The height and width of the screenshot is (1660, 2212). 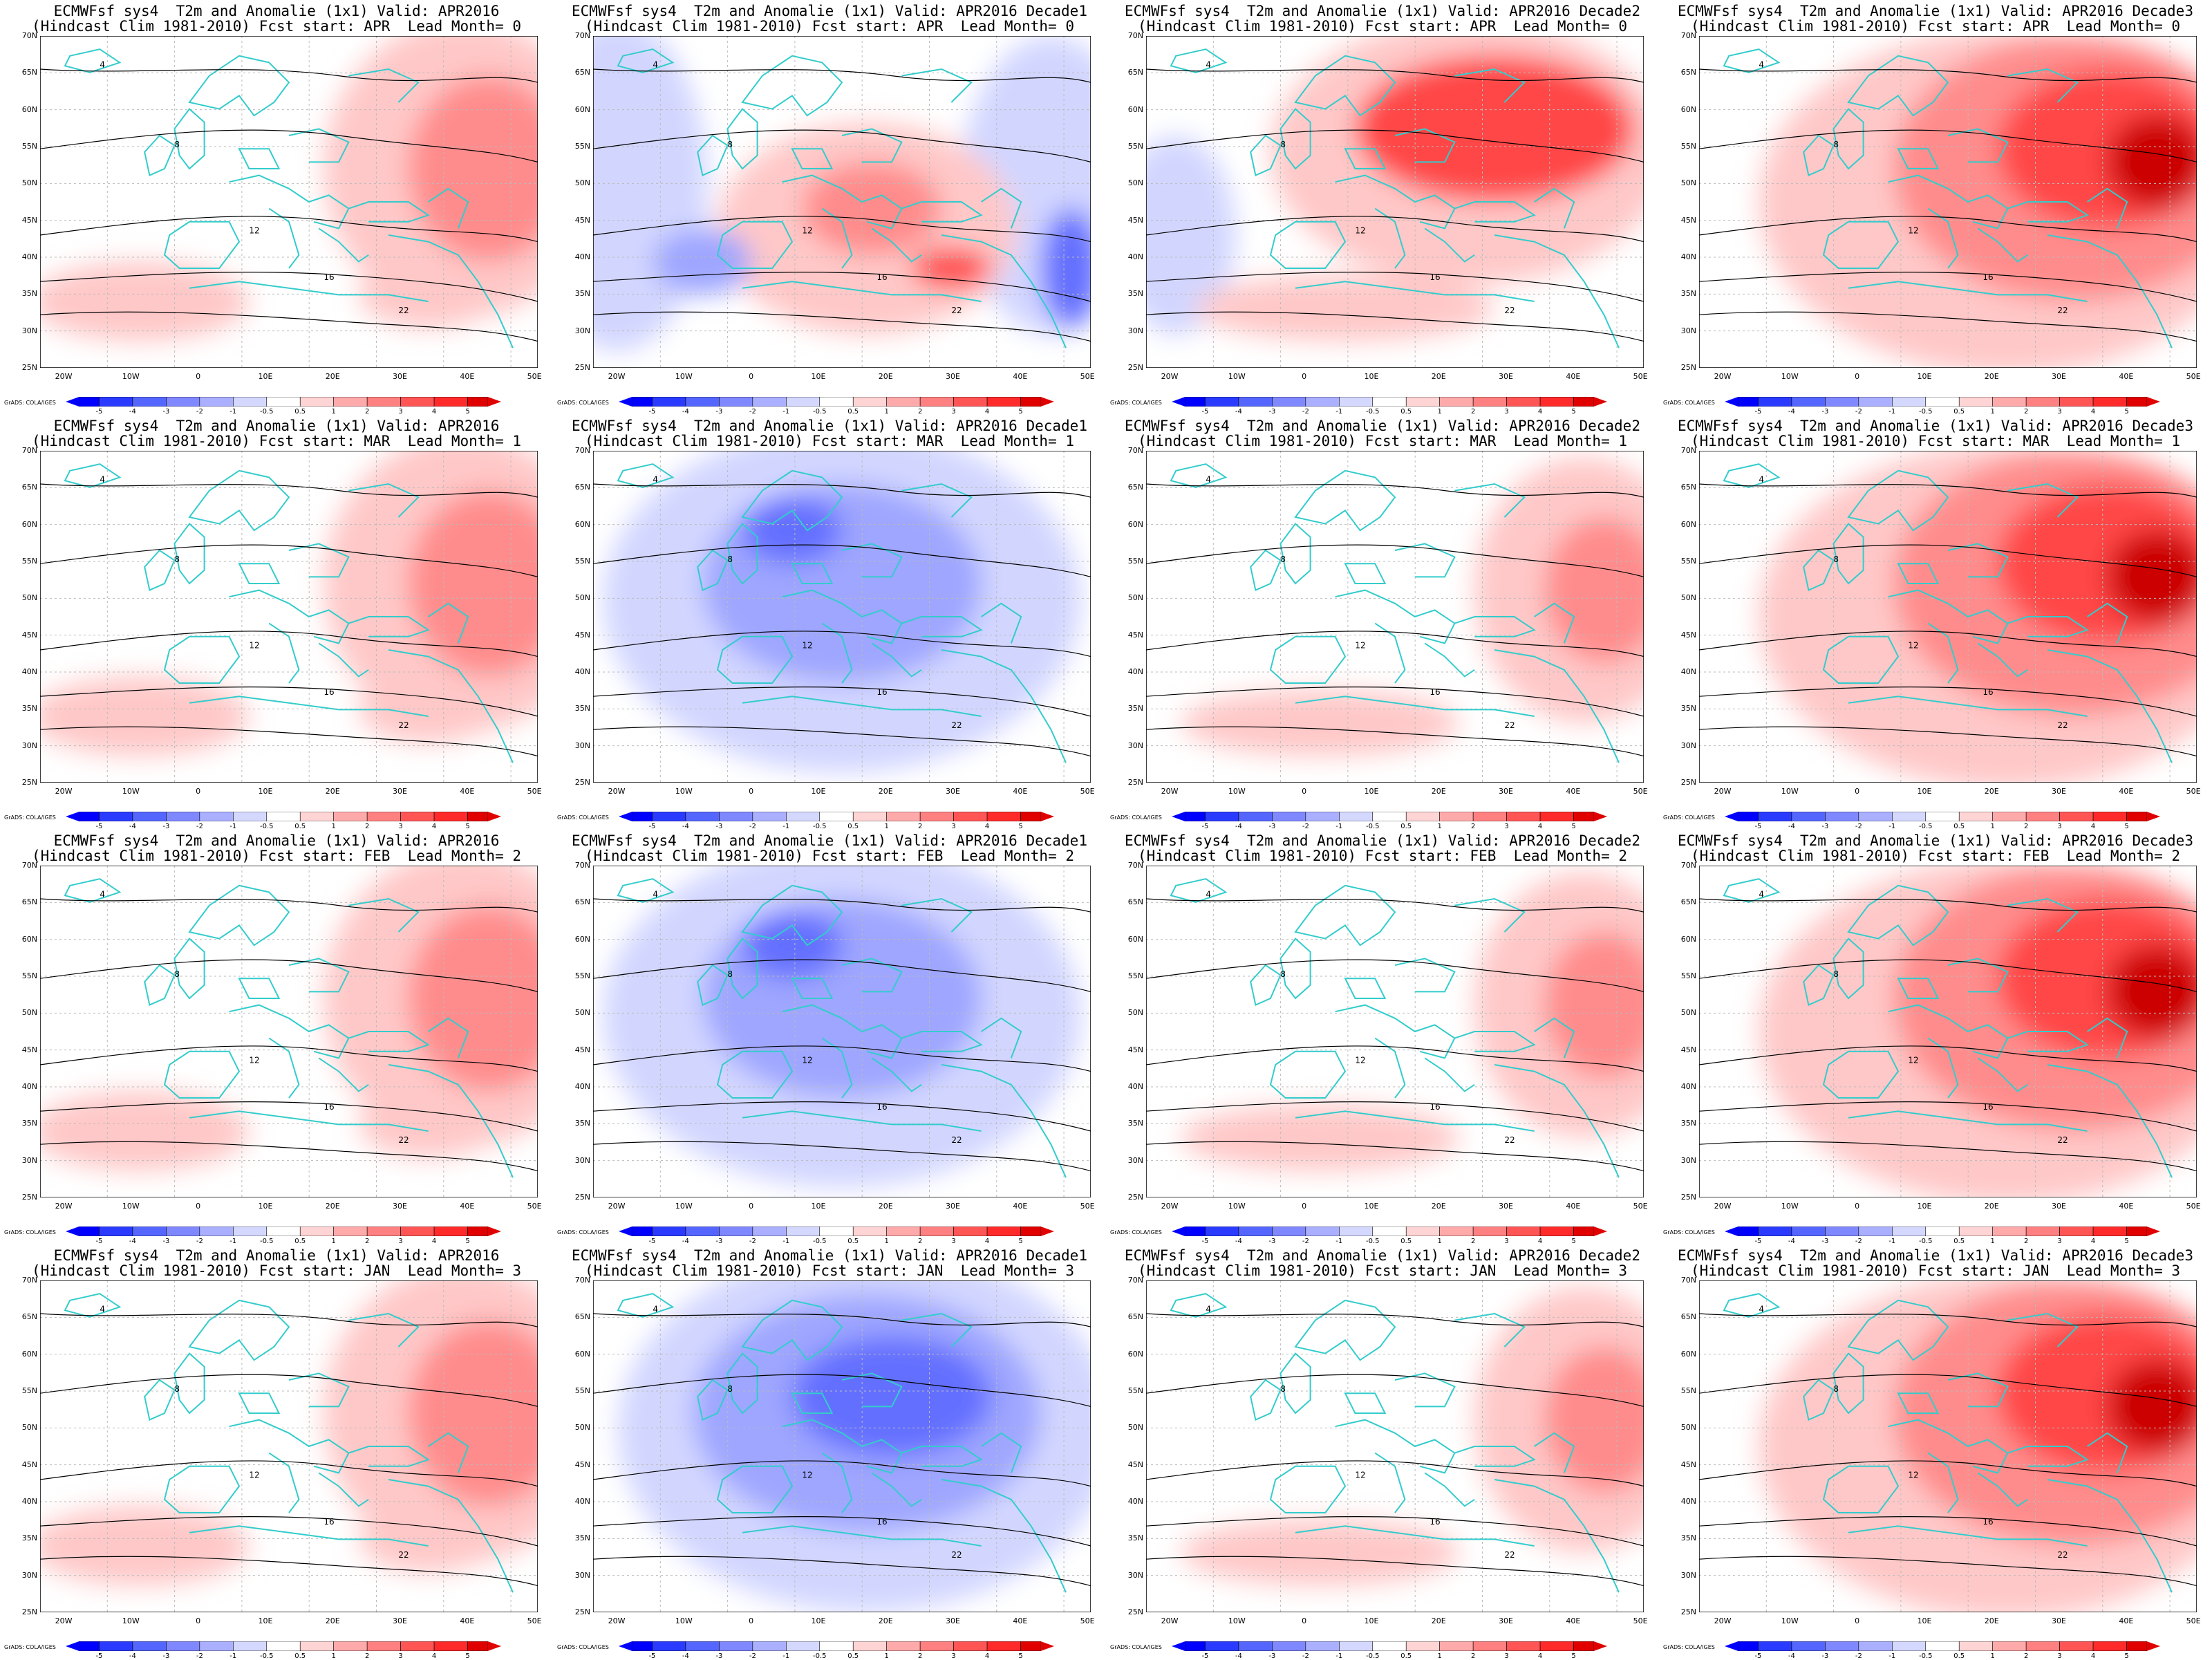 What do you see at coordinates (1473, 1656) in the screenshot?
I see `colorbar-label: 2` at bounding box center [1473, 1656].